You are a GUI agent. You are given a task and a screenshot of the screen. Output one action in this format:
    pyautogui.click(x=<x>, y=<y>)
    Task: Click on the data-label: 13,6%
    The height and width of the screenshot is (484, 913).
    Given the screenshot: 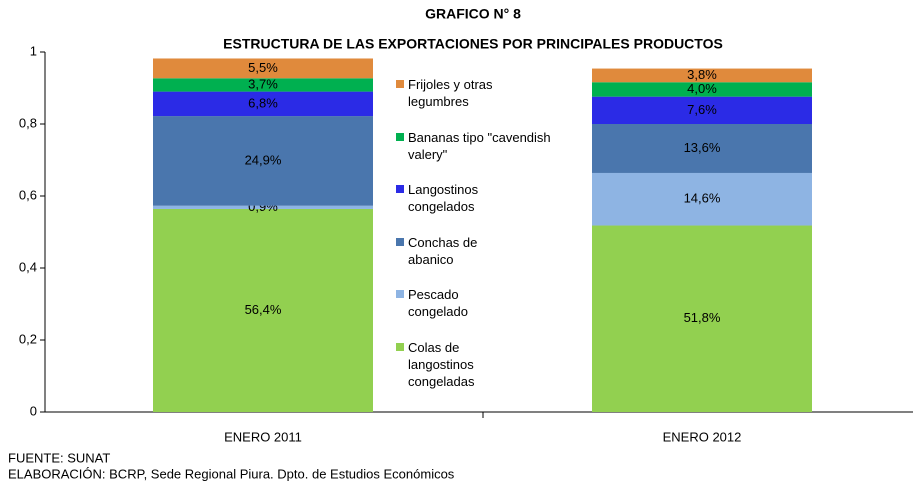 What is the action you would take?
    pyautogui.click(x=702, y=147)
    